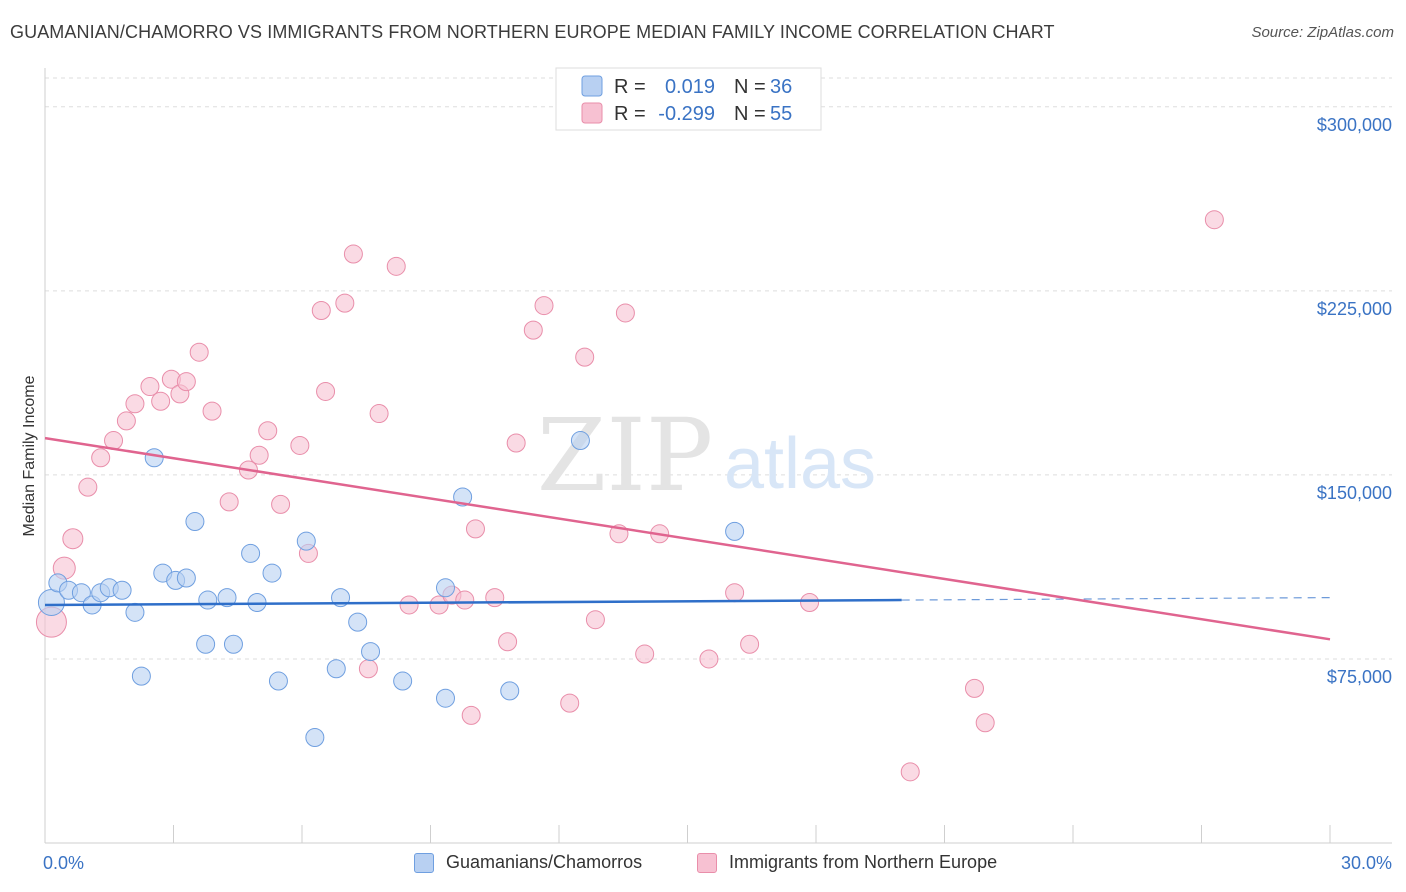  What do you see at coordinates (1359, 677) in the screenshot?
I see `y-tick-label: $75,000` at bounding box center [1359, 677].